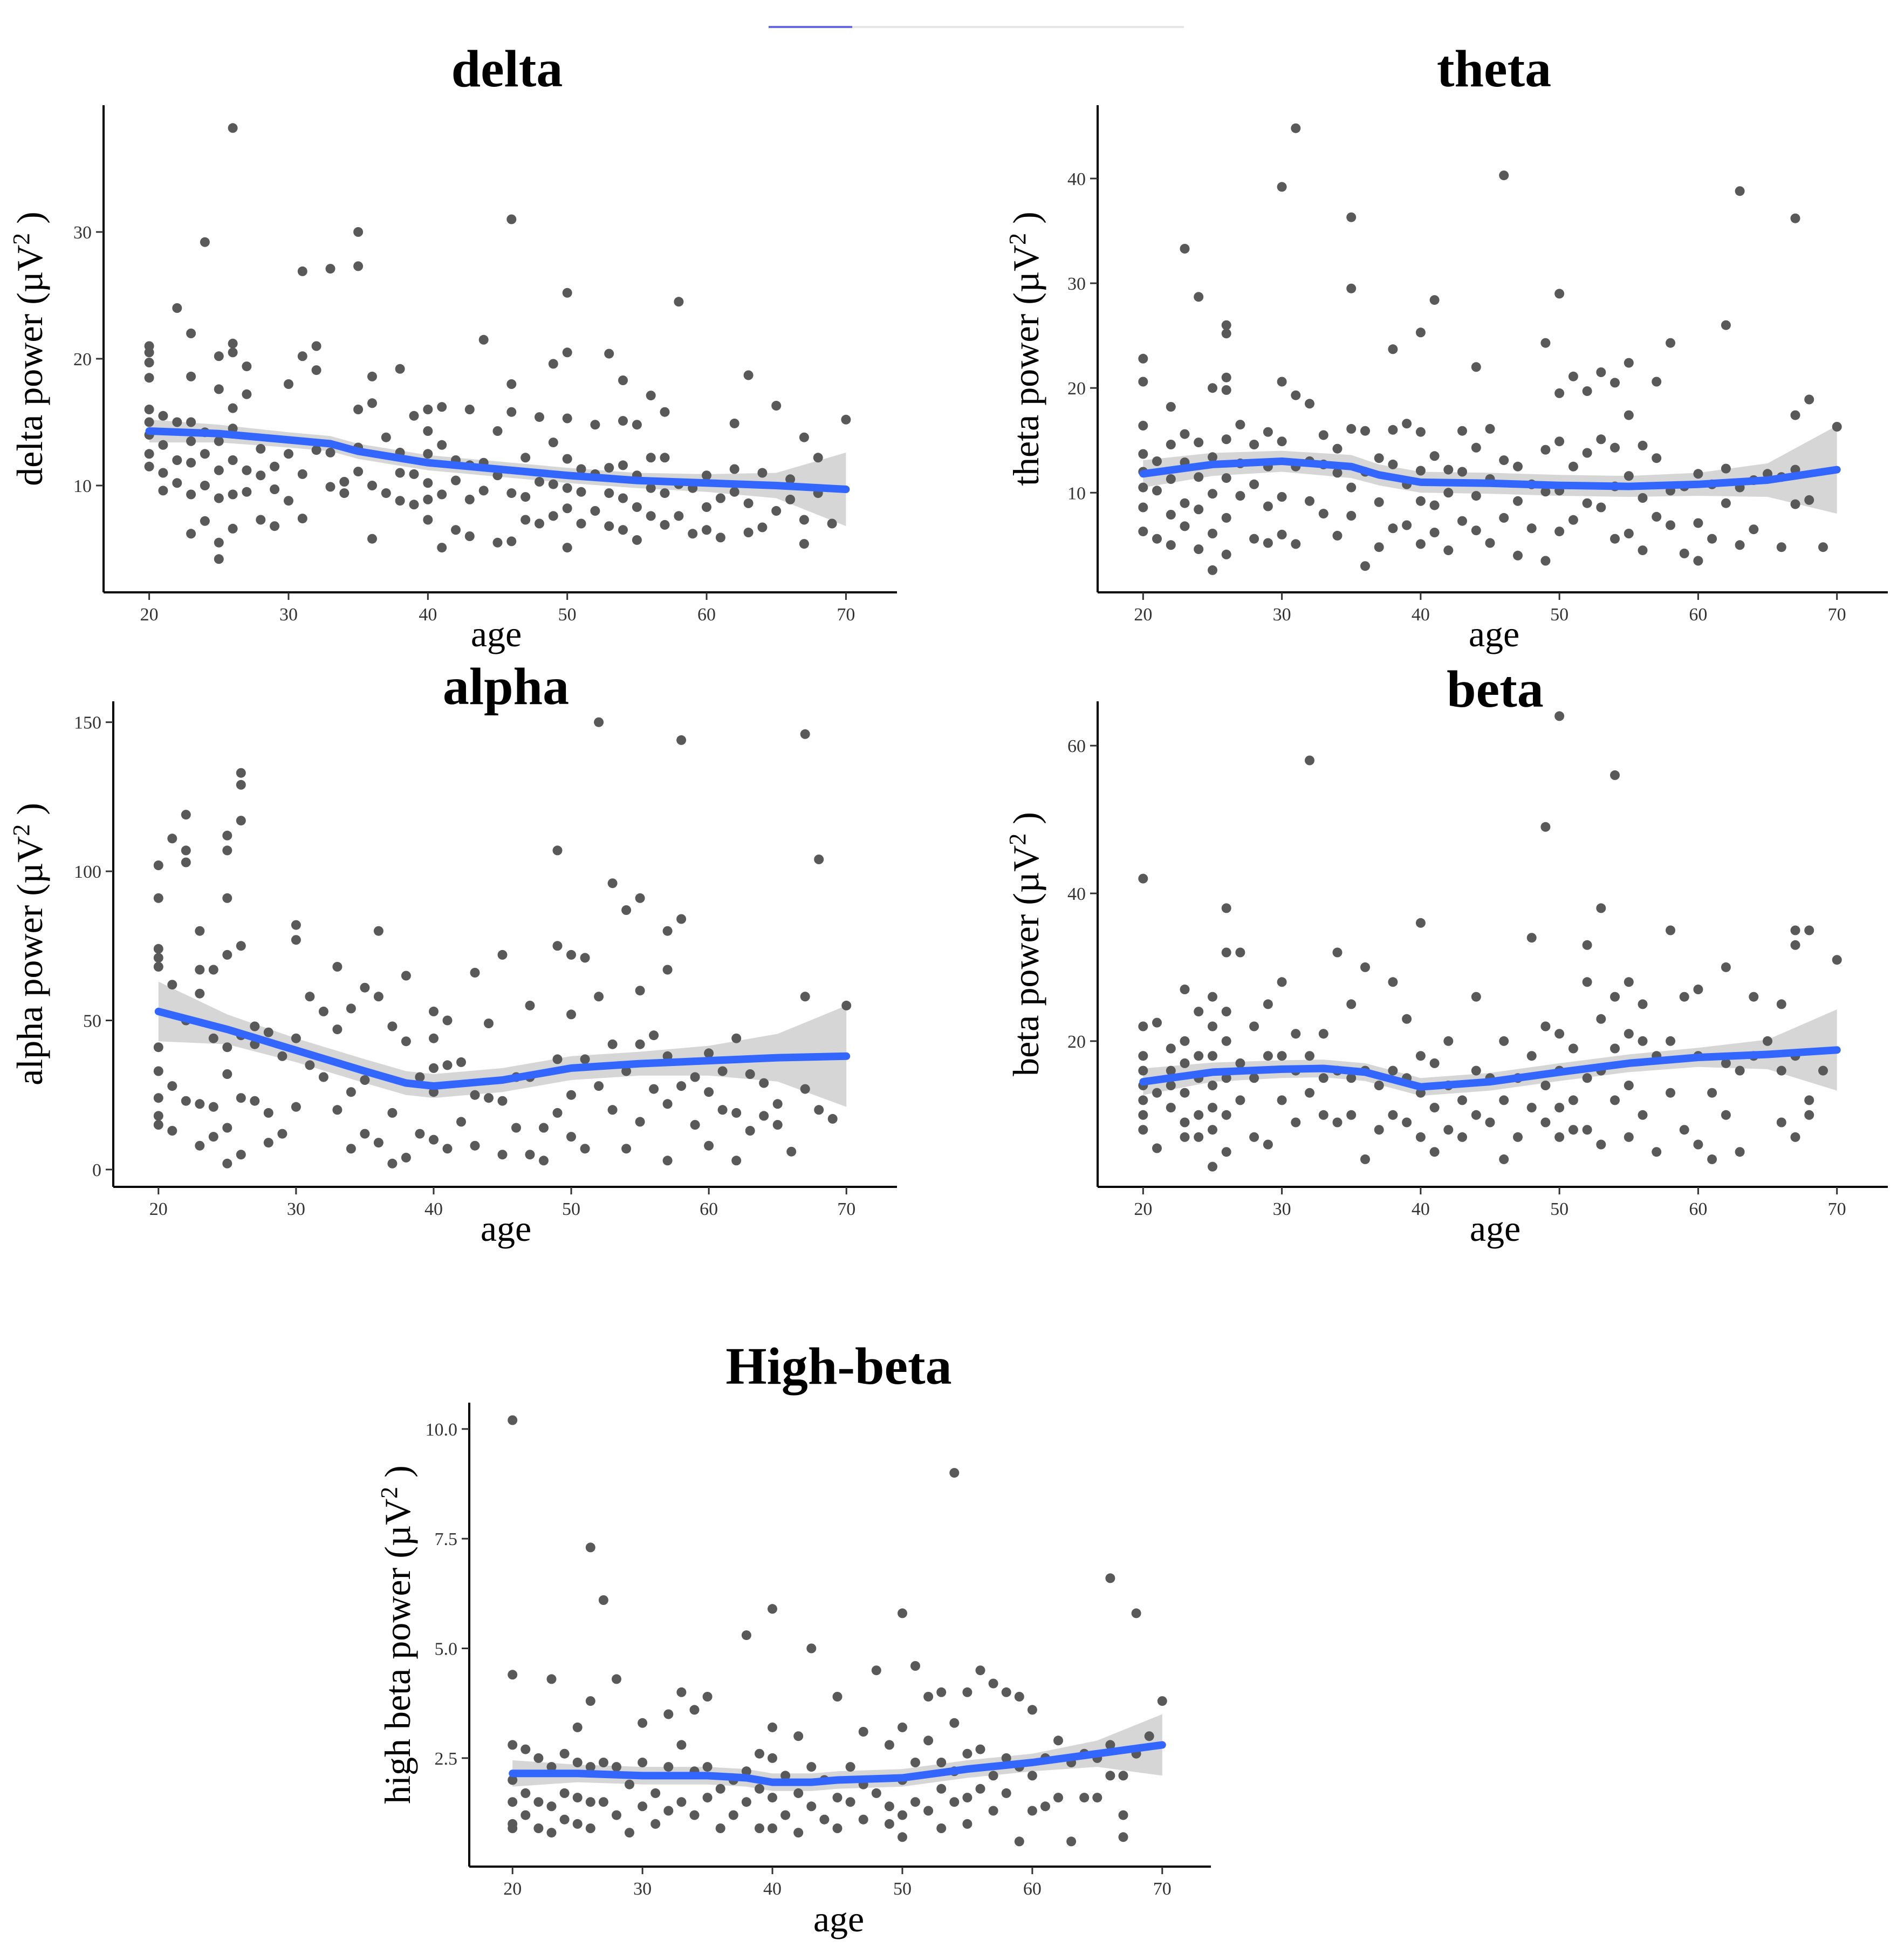 Image resolution: width=1904 pixels, height=1954 pixels. Describe the element at coordinates (29, 984) in the screenshot. I see `y-label-text: alpha power (` at that location.